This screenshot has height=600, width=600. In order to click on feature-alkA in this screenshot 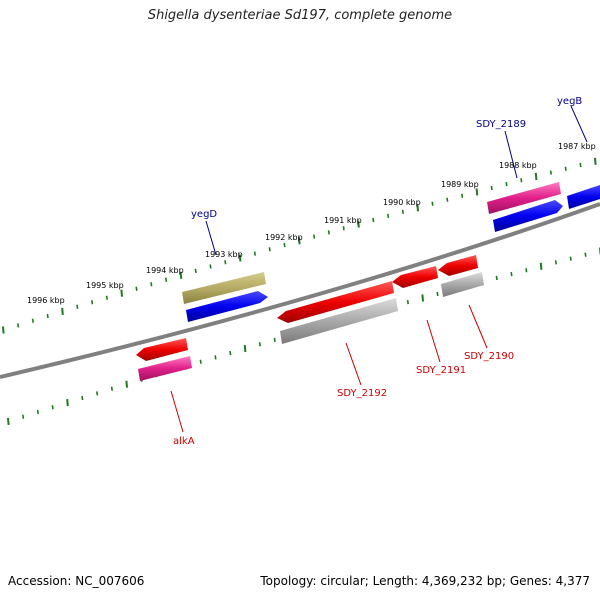, I will do `click(165, 368)`.